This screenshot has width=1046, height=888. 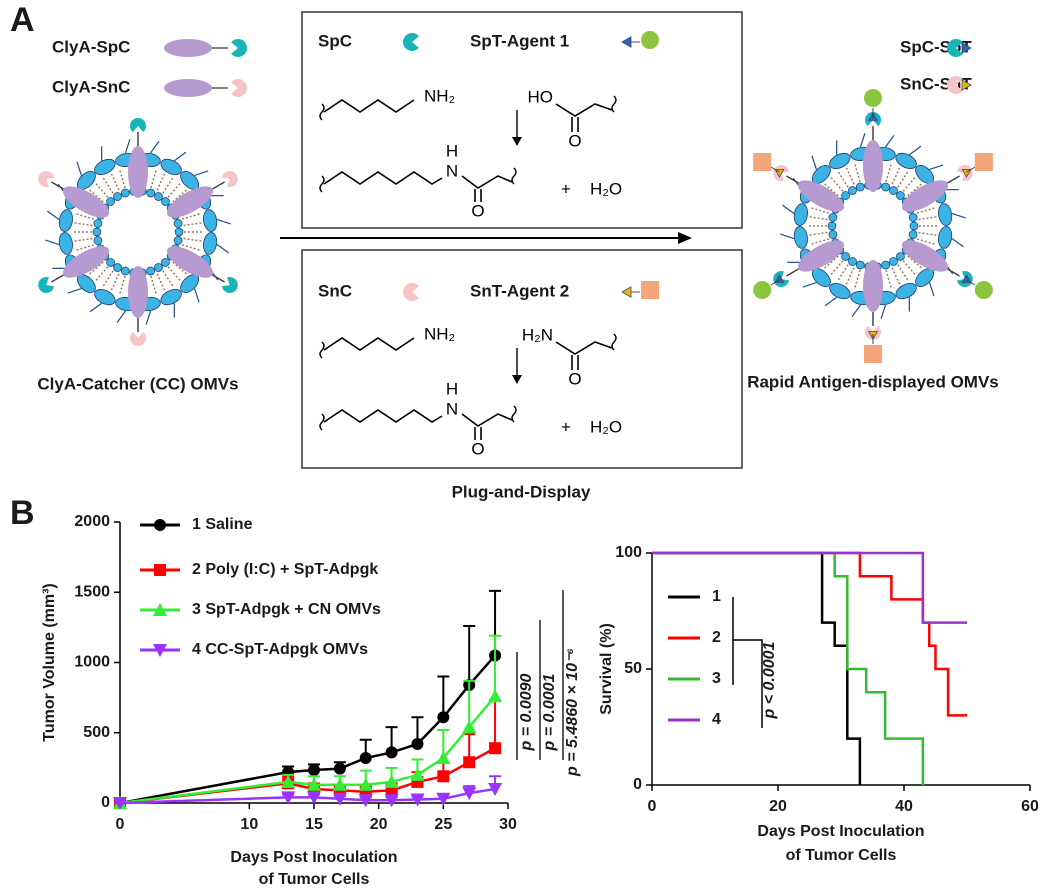 I want to click on chem-atom: NH₂, so click(x=439, y=95).